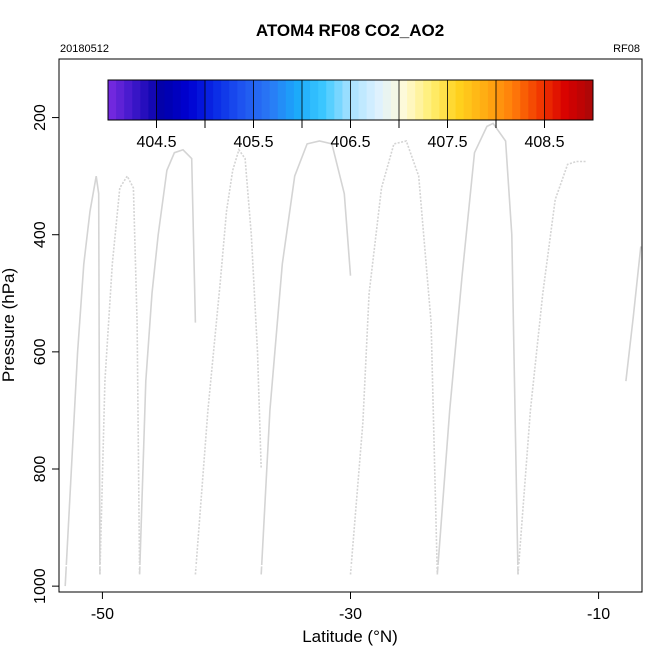  Describe the element at coordinates (626, 49) in the screenshot. I see `flight-label: RF08` at that location.